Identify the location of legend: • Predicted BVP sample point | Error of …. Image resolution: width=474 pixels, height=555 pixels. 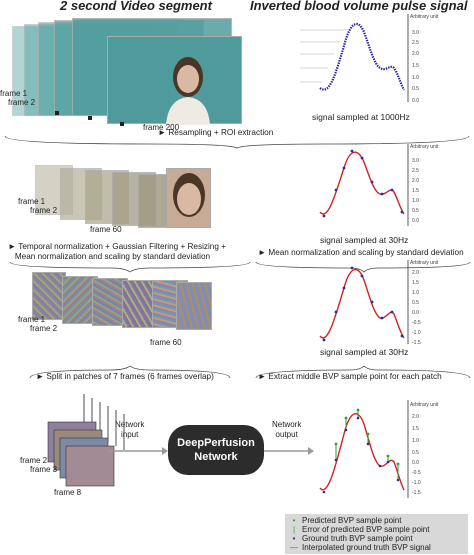
(376, 534).